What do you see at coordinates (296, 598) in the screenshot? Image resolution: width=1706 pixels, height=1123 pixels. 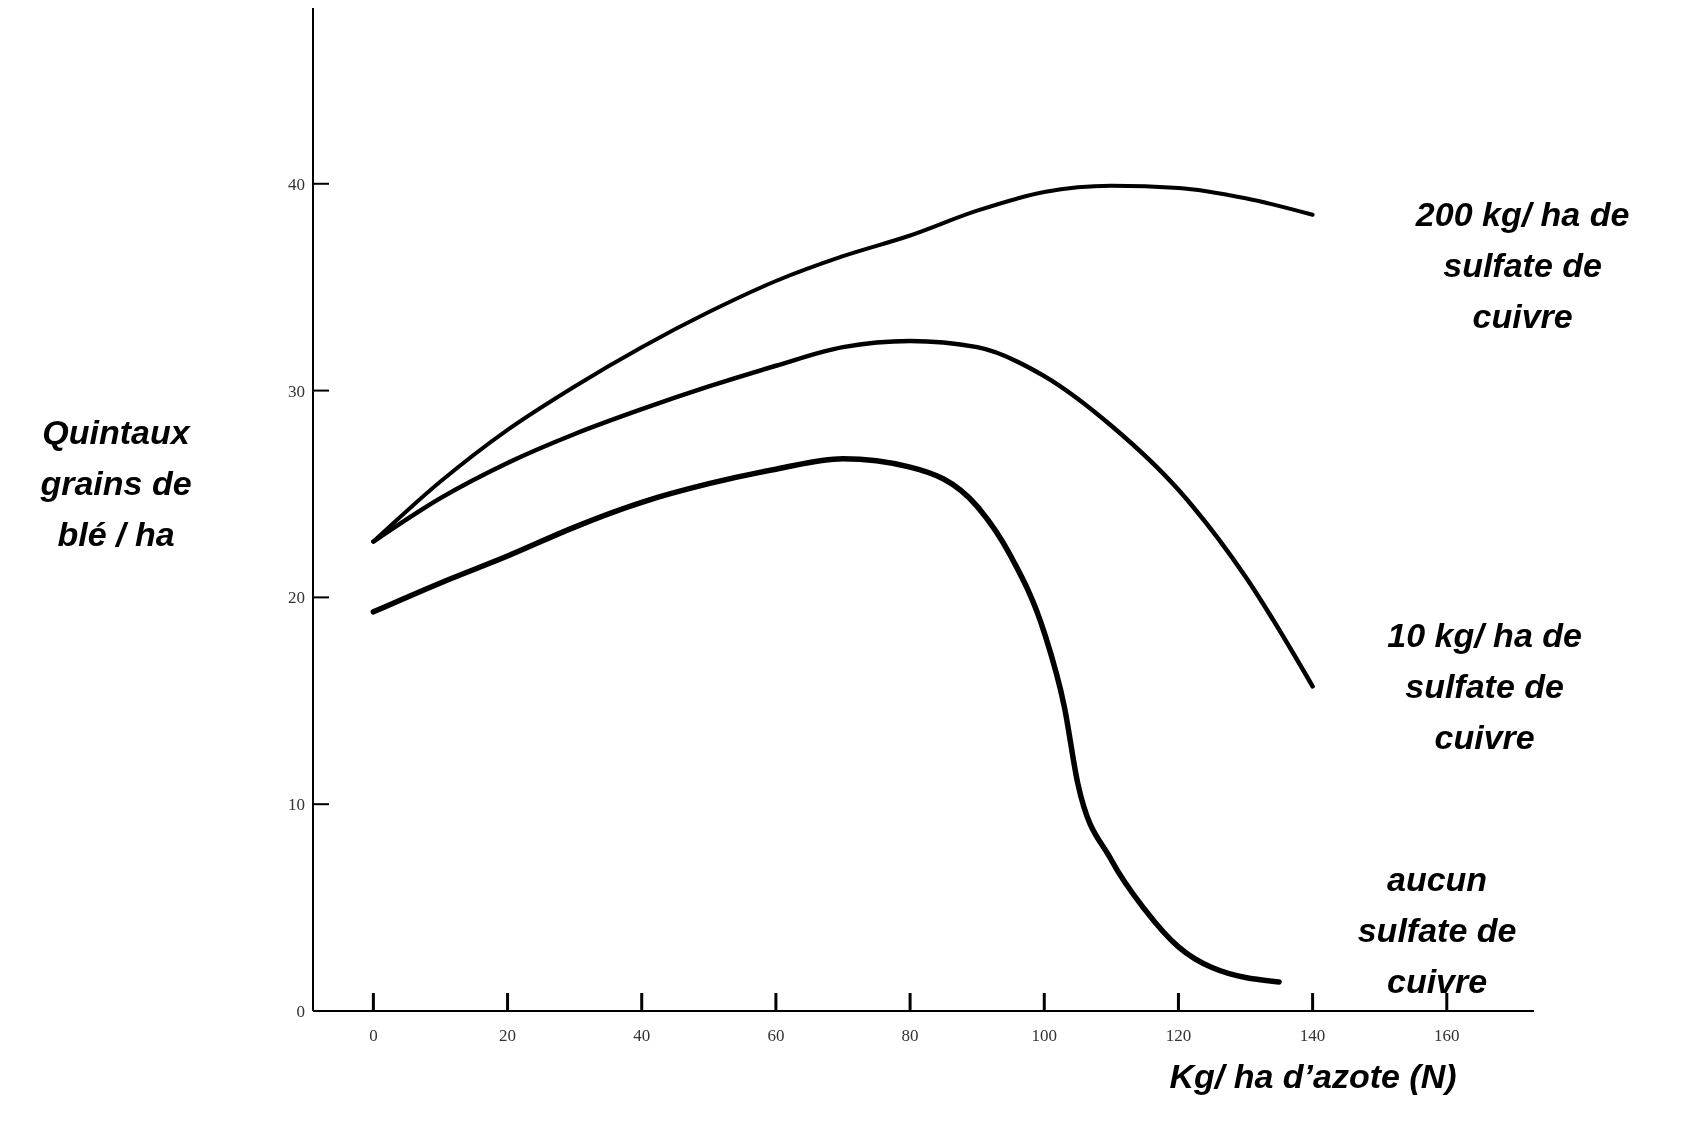 I see `y-tick-label: 20` at bounding box center [296, 598].